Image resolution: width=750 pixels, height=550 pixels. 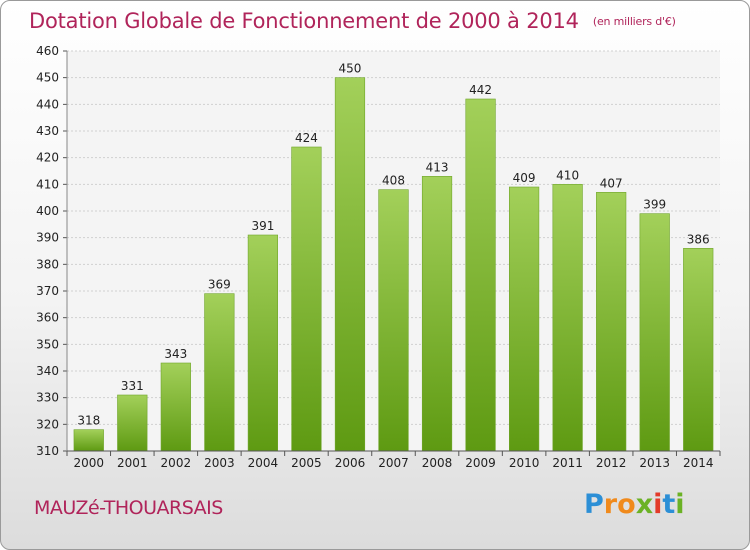 What do you see at coordinates (88, 440) in the screenshot?
I see `bar-2000` at bounding box center [88, 440].